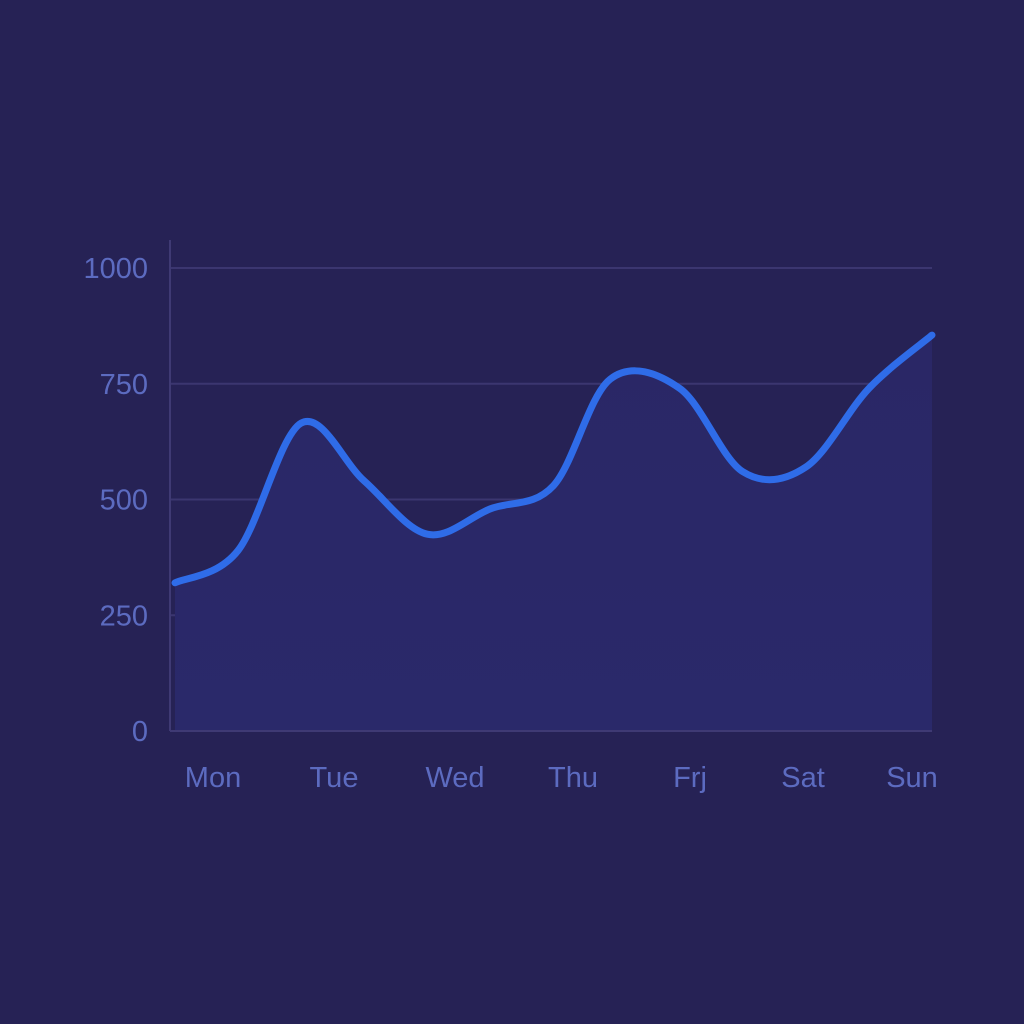 This screenshot has width=1024, height=1024. Describe the element at coordinates (140, 732) in the screenshot. I see `y-tick-label: 0` at that location.